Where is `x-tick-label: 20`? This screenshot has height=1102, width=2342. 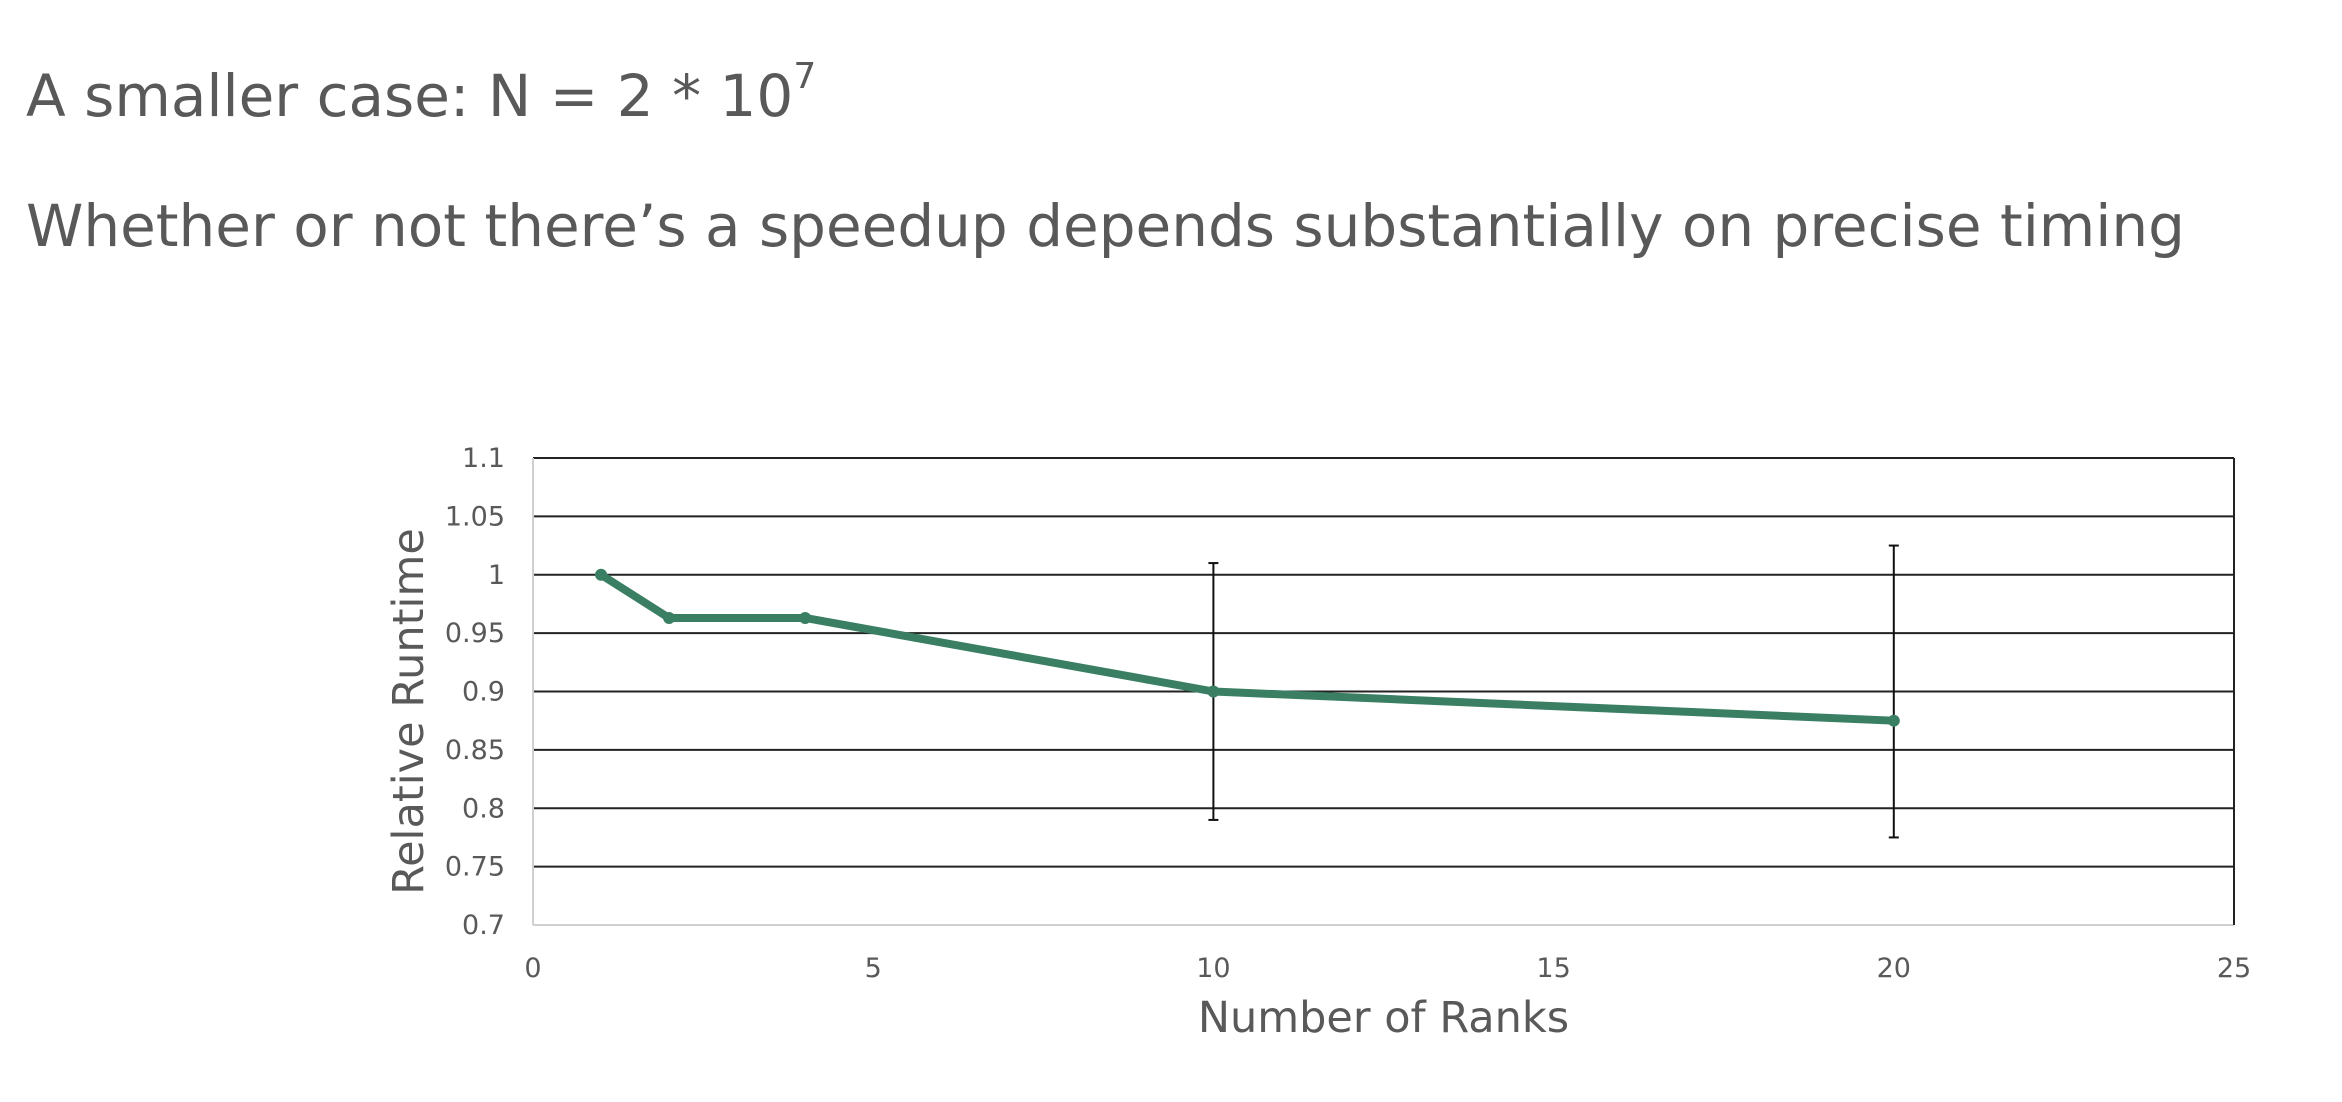
x-tick-label: 20 is located at coordinates (1894, 968).